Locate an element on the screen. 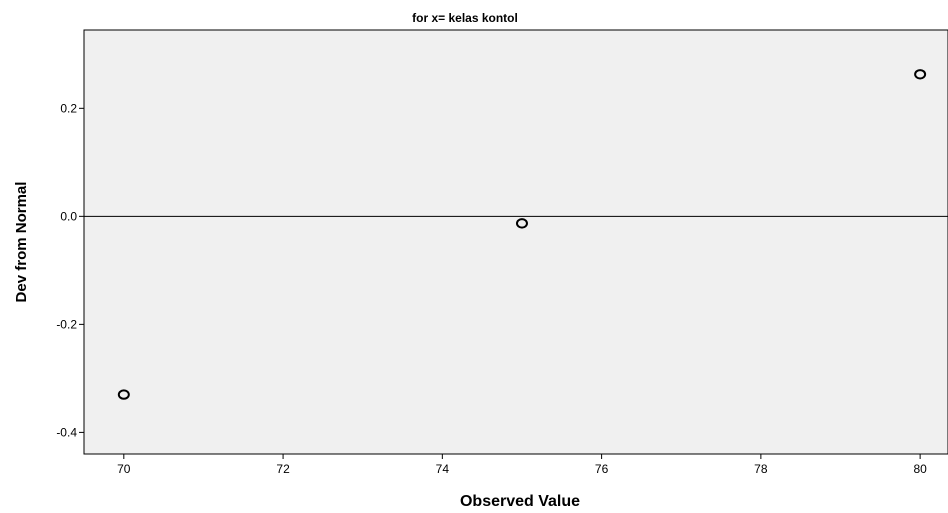  y-tick-label: -0.4 is located at coordinates (66, 432).